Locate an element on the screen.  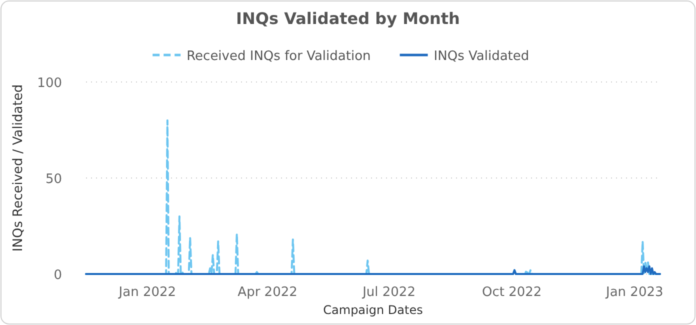
legend-label: INQs Validated is located at coordinates (482, 56).